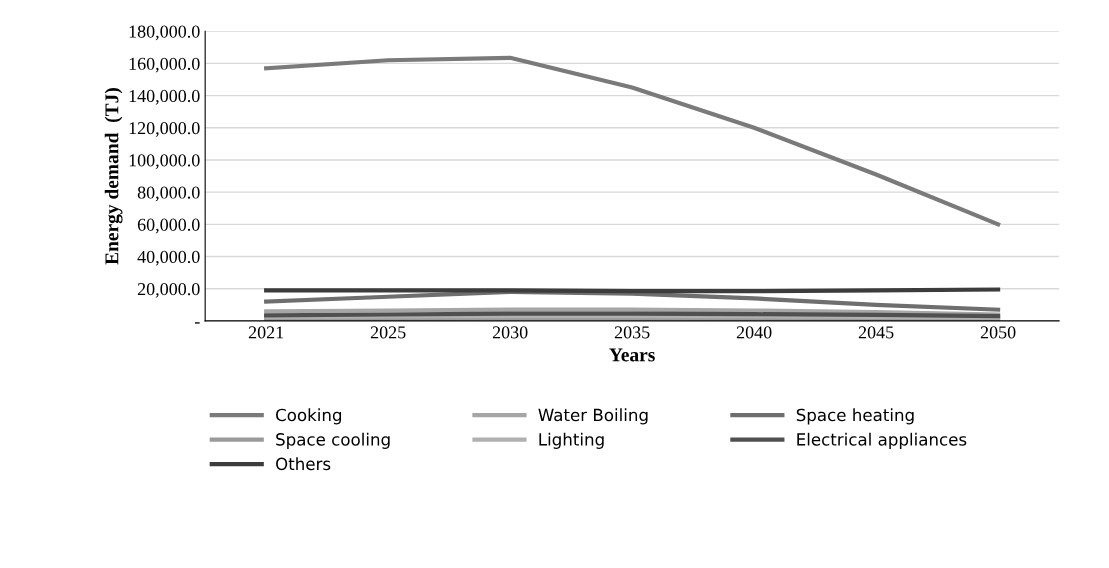  What do you see at coordinates (303, 464) in the screenshot?
I see `legend-label: Others` at bounding box center [303, 464].